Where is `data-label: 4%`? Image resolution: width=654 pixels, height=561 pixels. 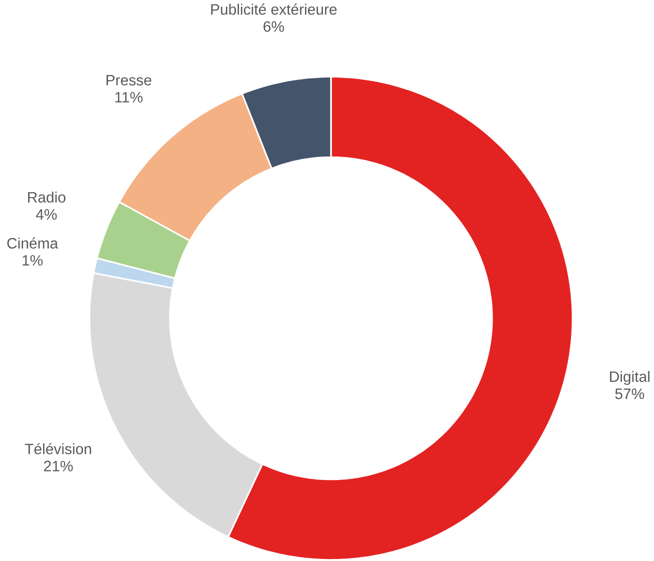
data-label: 4% is located at coordinates (46, 214).